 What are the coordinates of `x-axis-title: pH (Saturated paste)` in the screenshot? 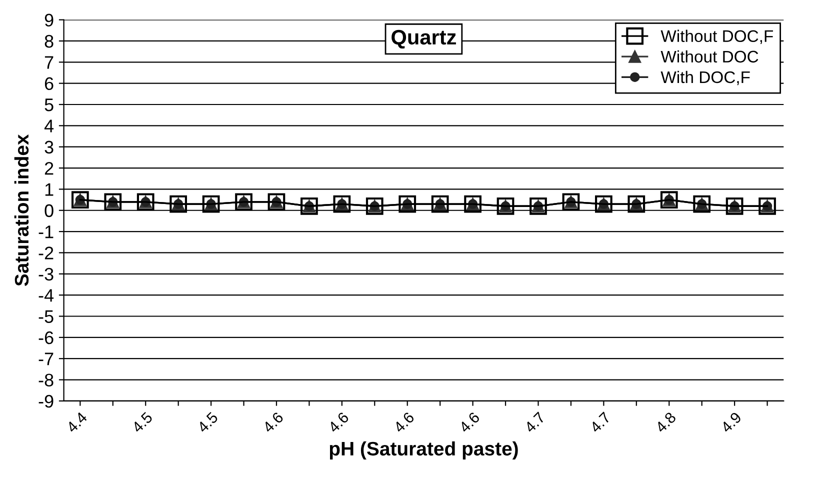 It's located at (424, 450).